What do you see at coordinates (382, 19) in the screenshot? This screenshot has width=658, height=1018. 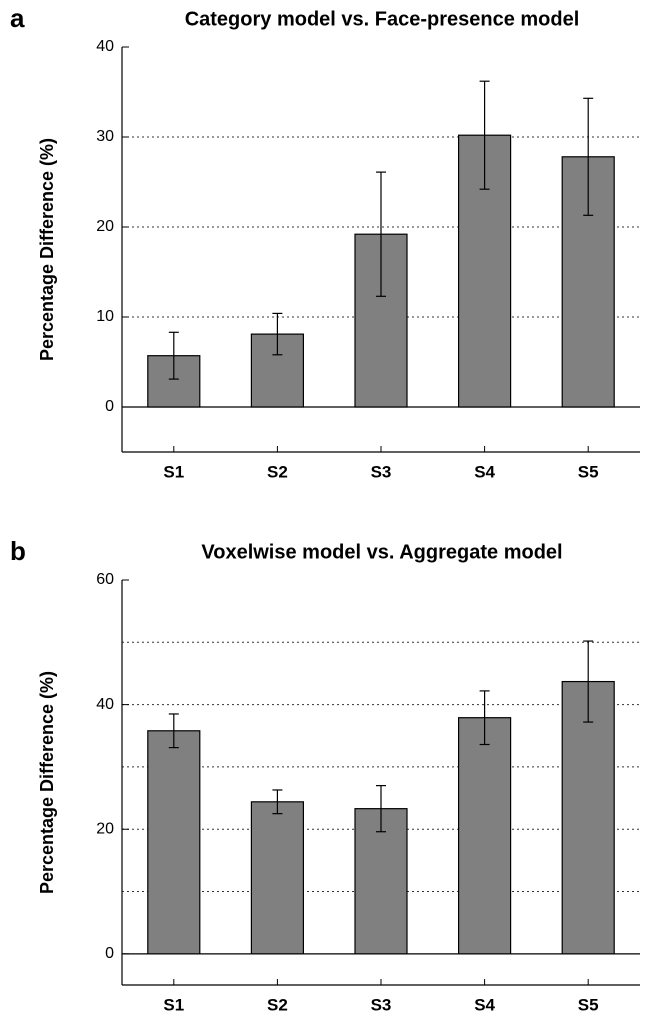 I see `chart-title: Category model vs. Face-presence model` at bounding box center [382, 19].